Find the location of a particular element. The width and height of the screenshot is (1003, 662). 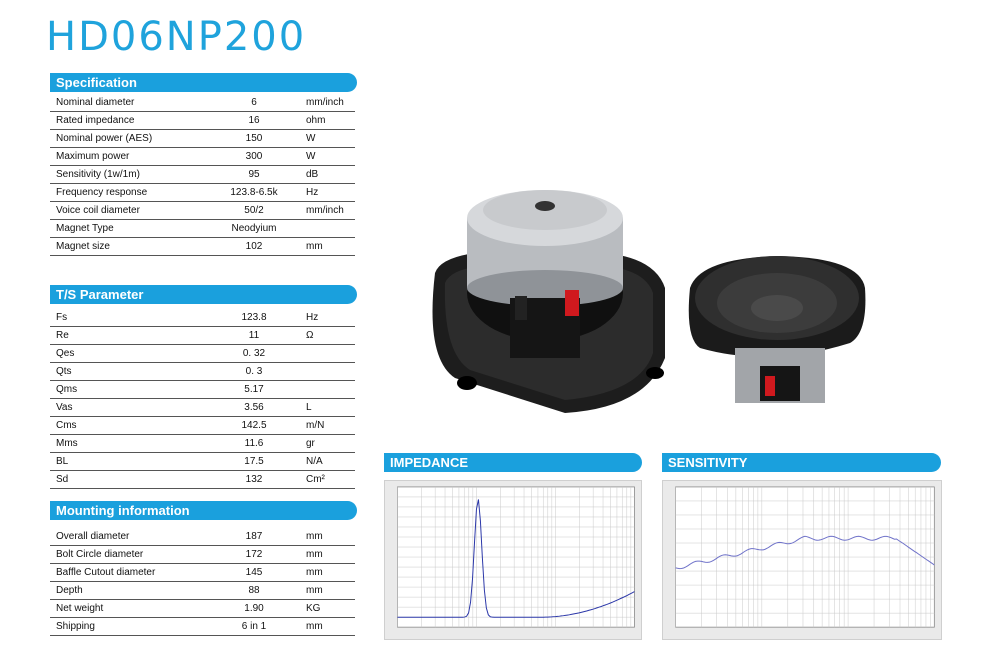

sensitivity-graph is located at coordinates (802, 560).